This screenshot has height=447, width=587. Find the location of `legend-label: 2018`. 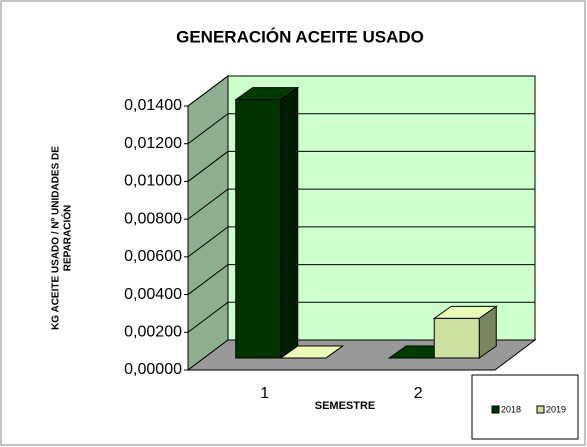

legend-label: 2018 is located at coordinates (511, 409).